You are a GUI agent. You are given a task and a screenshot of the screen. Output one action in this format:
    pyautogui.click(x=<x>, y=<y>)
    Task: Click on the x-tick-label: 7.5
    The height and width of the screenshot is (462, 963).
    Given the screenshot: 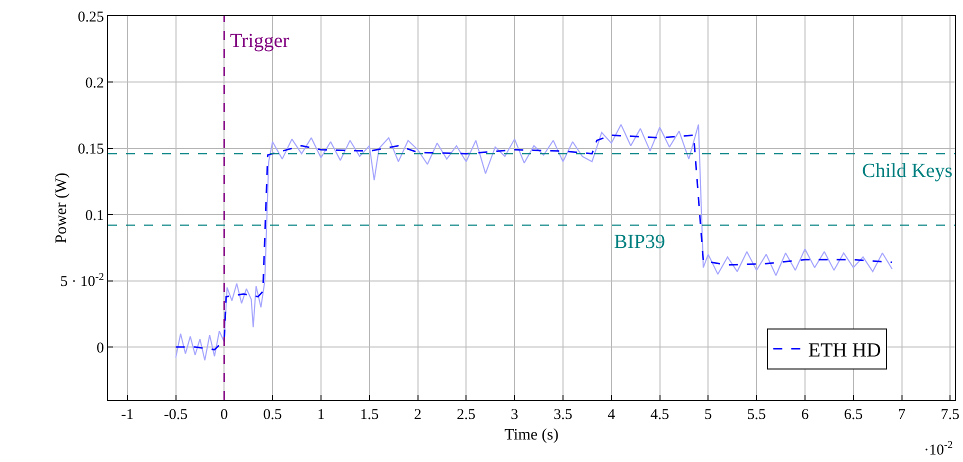 What is the action you would take?
    pyautogui.click(x=950, y=415)
    